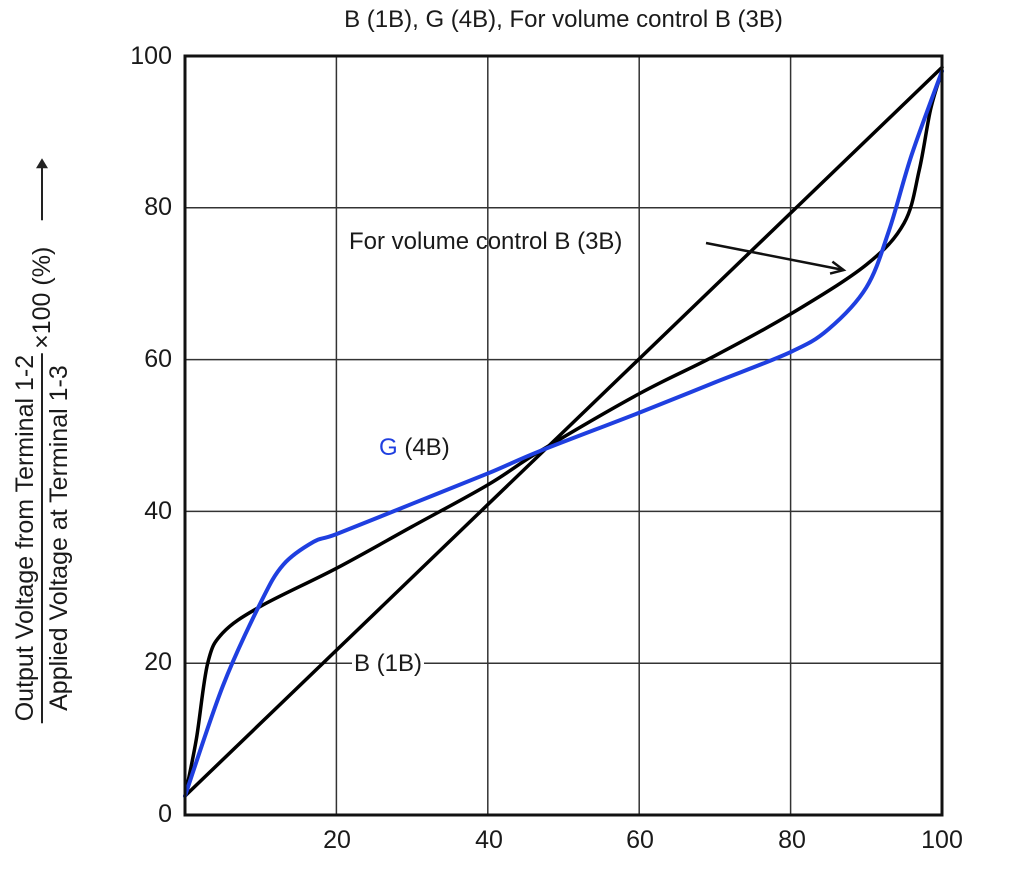  Describe the element at coordinates (26, 538) in the screenshot. I see `y-label-numerator: Output Voltage from Terminal 1-2` at that location.